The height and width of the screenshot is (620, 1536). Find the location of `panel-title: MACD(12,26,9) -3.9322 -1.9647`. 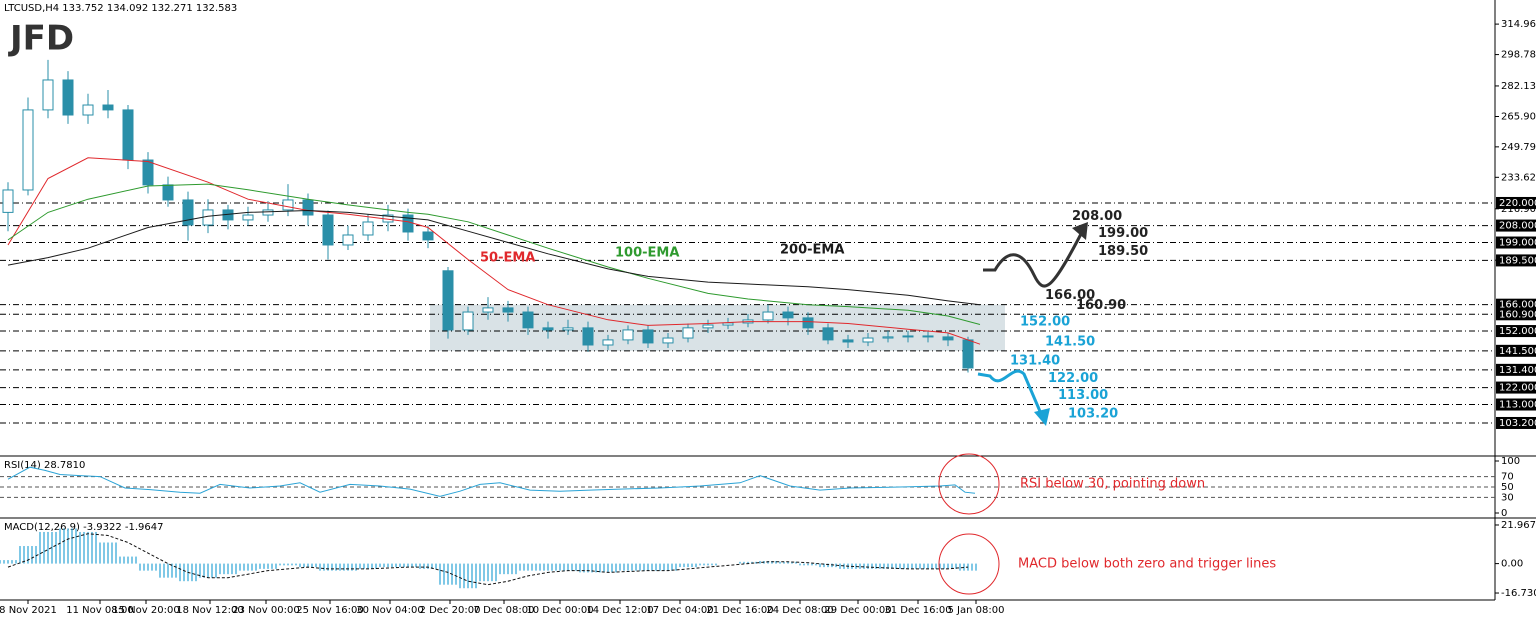

panel-title: MACD(12,26,9) -3.9322 -1.9647 is located at coordinates (84, 527).